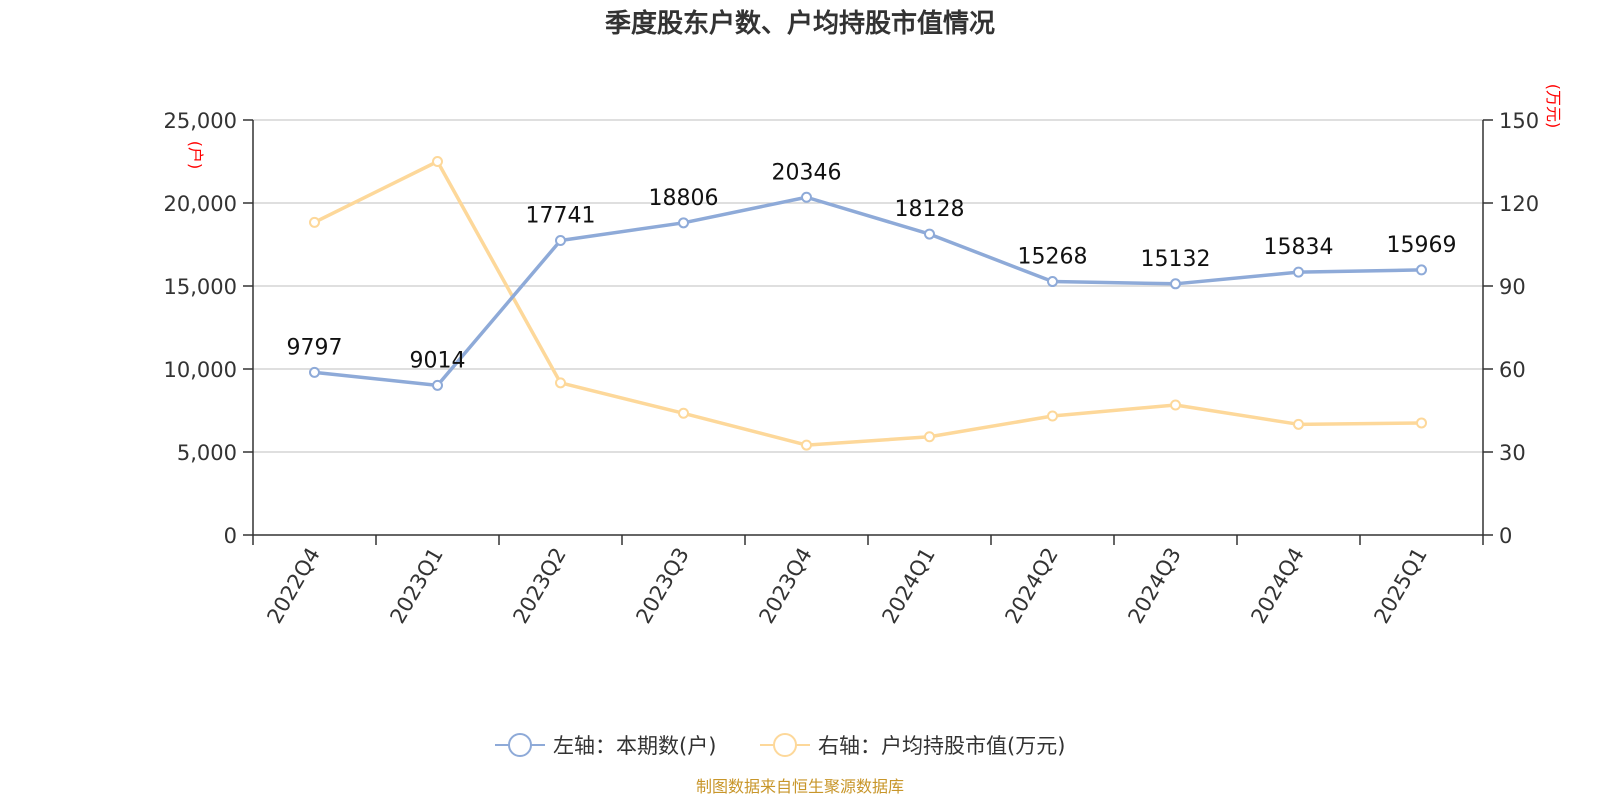  I want to click on data-label: 18128, so click(930, 209).